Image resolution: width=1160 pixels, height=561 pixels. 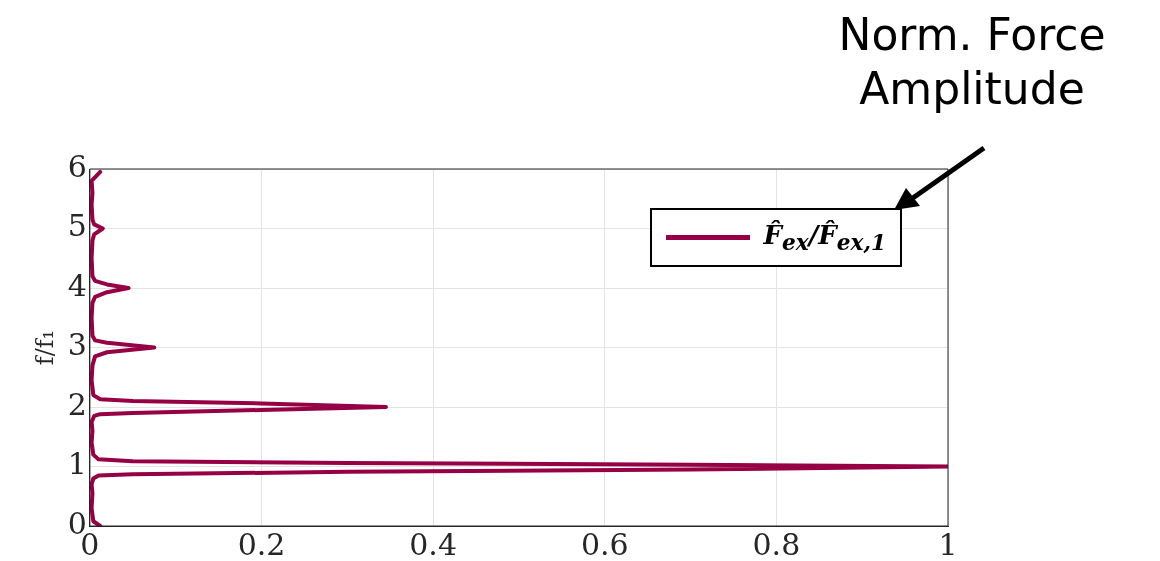 I want to click on y-tick-label: 3, so click(x=77, y=345).